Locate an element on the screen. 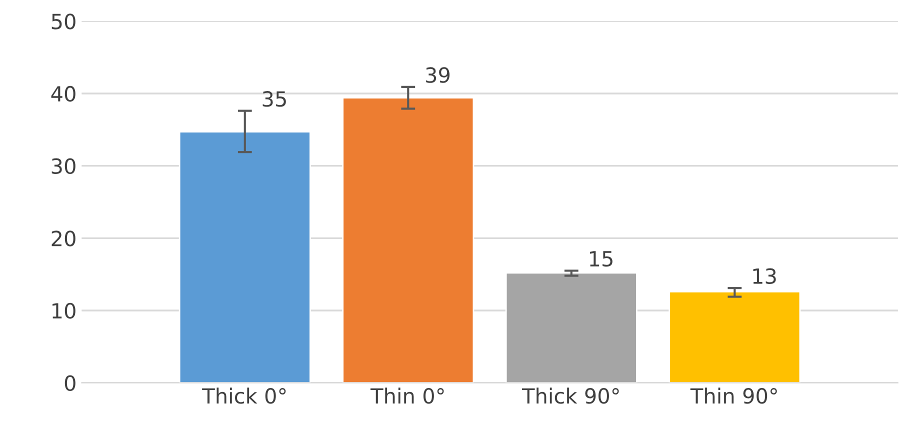 This screenshot has height=423, width=907. x-tick-label: Thick 0° is located at coordinates (244, 396).